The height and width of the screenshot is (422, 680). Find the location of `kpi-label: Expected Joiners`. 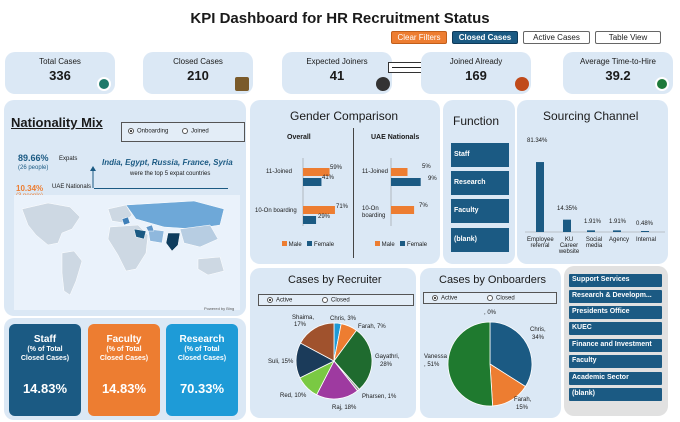

kpi-label: Expected Joiners is located at coordinates (337, 61).